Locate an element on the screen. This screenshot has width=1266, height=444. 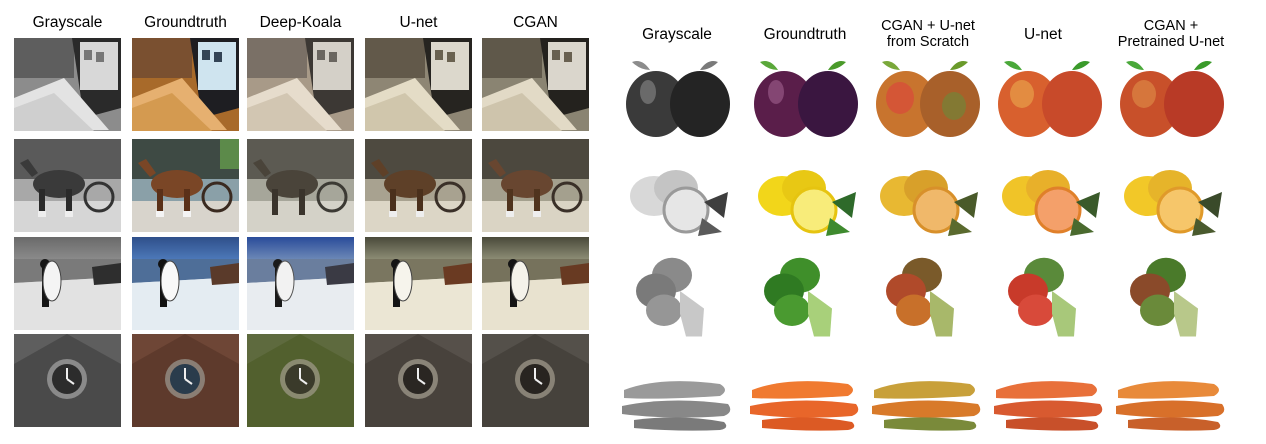
obj-lemon-cgan-scratch is located at coordinates (932, 200).